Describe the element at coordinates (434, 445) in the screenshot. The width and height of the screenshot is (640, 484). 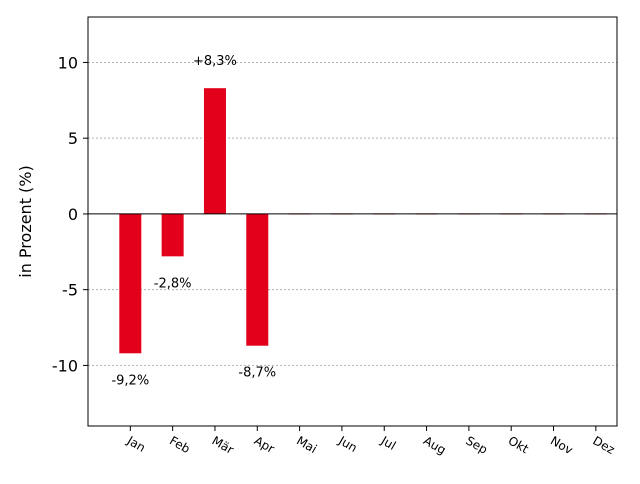
I see `x-tick-label: Aug` at that location.